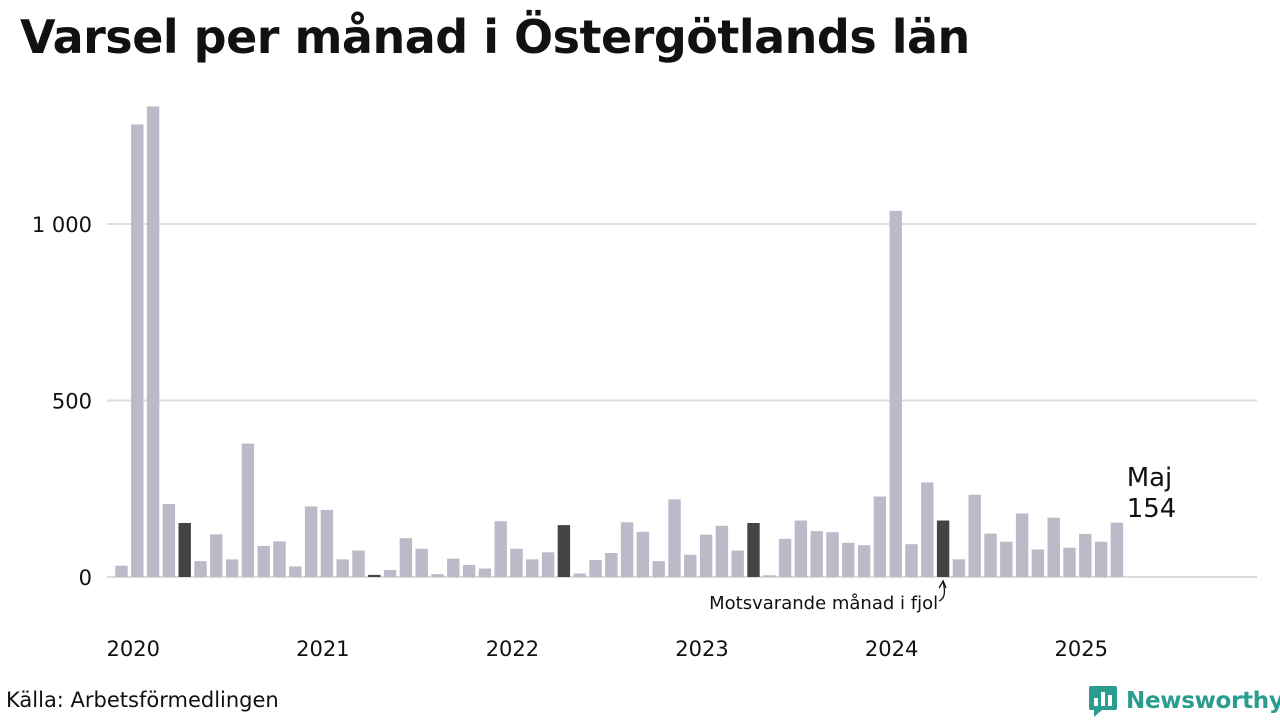 The width and height of the screenshot is (1280, 720). What do you see at coordinates (1081, 649) in the screenshot?
I see `x-tick-label-2025: 2025` at bounding box center [1081, 649].